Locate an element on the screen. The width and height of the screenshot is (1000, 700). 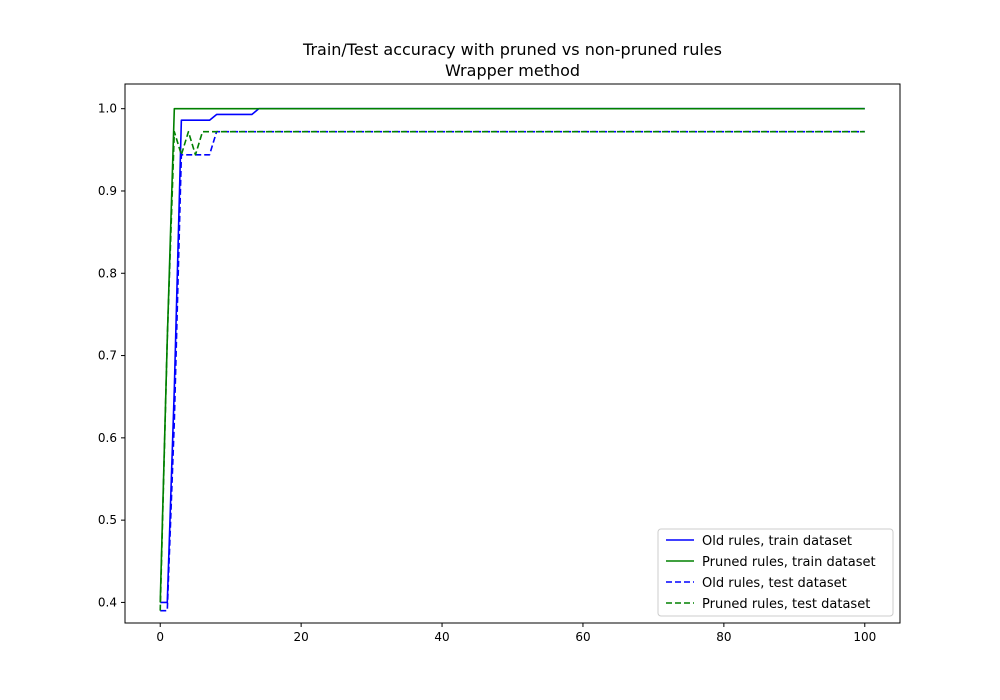
y-tick-label: 0.8 is located at coordinates (107, 273).